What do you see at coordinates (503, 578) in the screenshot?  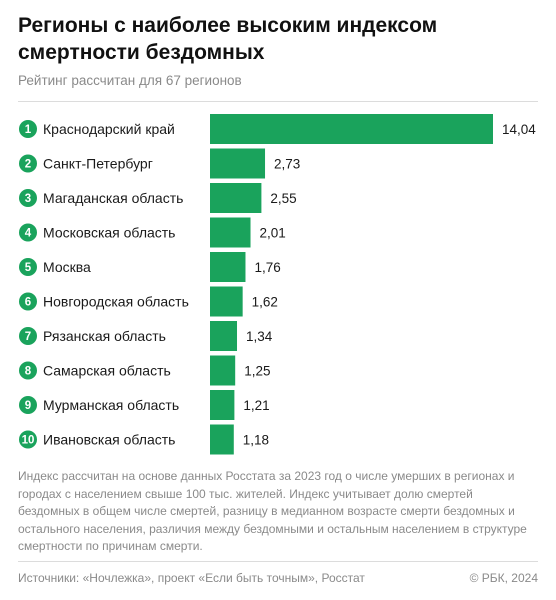 I see `copyright-notice: © РБК, 2024` at bounding box center [503, 578].